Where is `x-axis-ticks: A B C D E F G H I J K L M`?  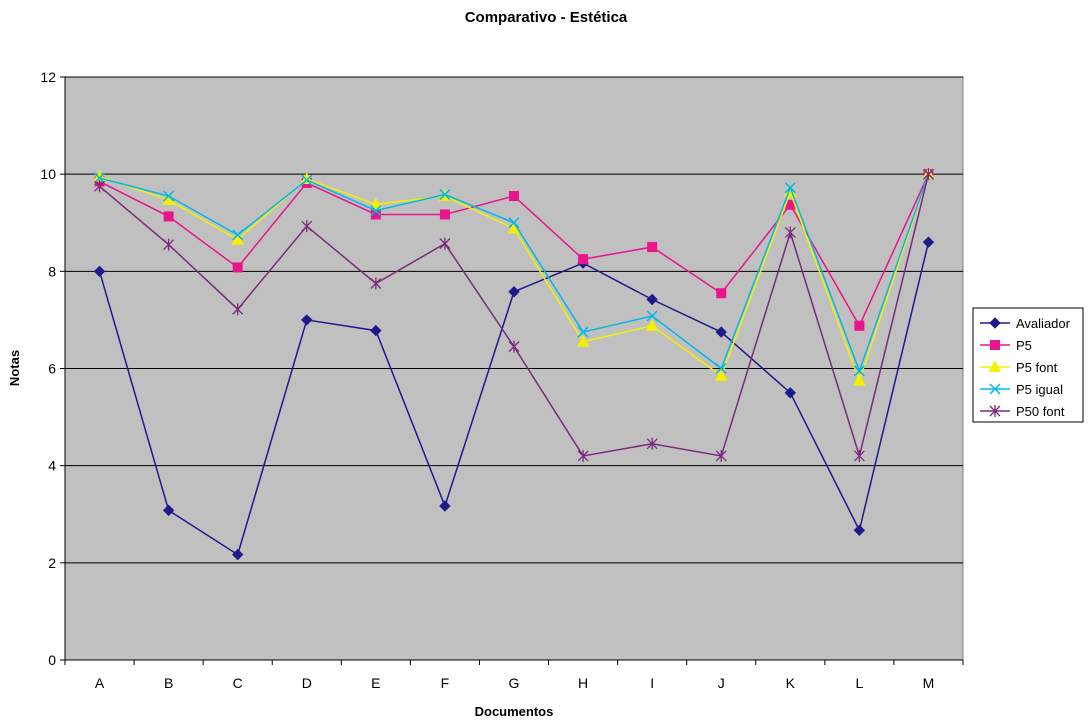
x-axis-ticks: A B C D E F G H I J K L M is located at coordinates (514, 675).